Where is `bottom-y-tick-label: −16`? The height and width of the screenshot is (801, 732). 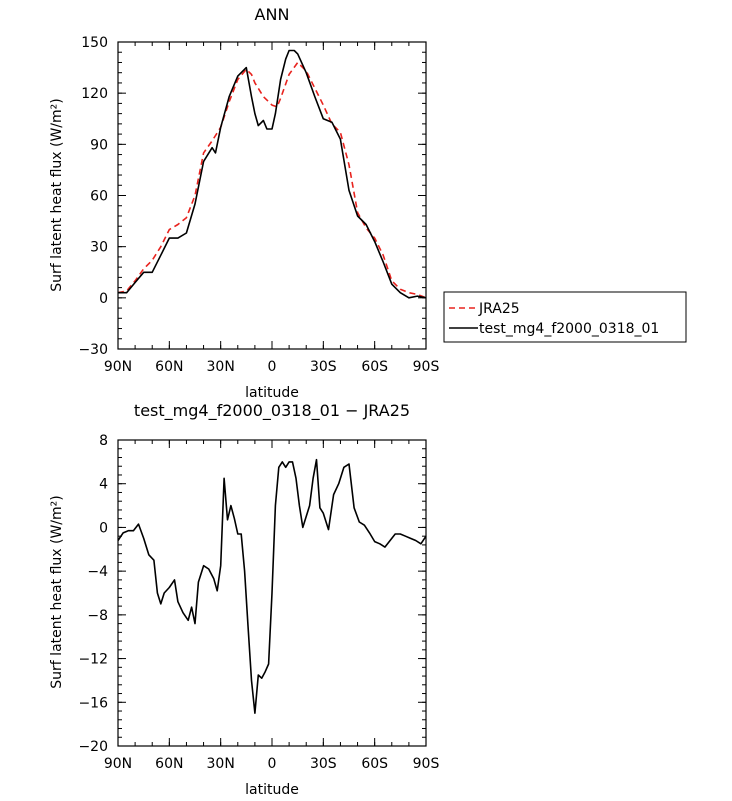 bottom-y-tick-label: −16 is located at coordinates (93, 703).